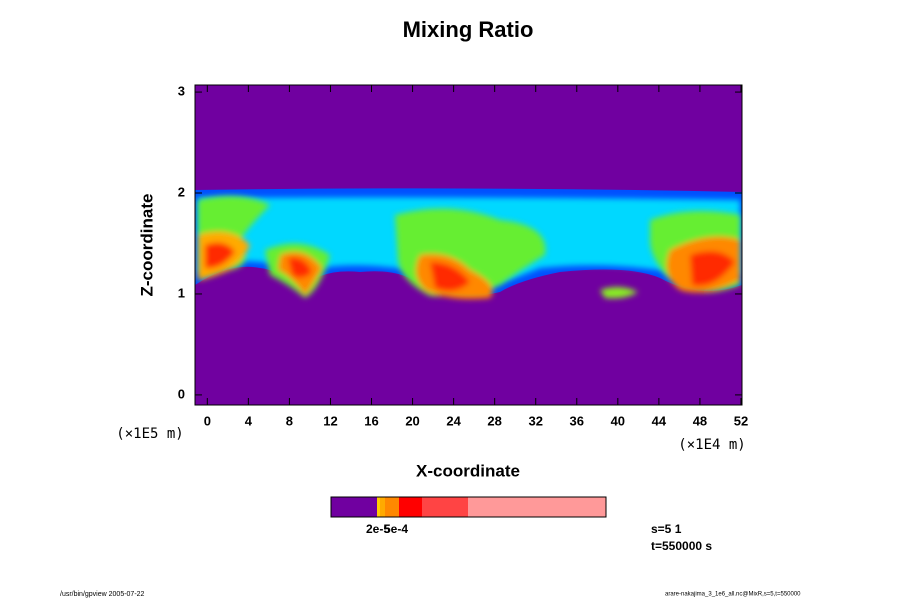 This screenshot has height=605, width=900. What do you see at coordinates (535, 420) in the screenshot?
I see `x-tick-label: 32` at bounding box center [535, 420].